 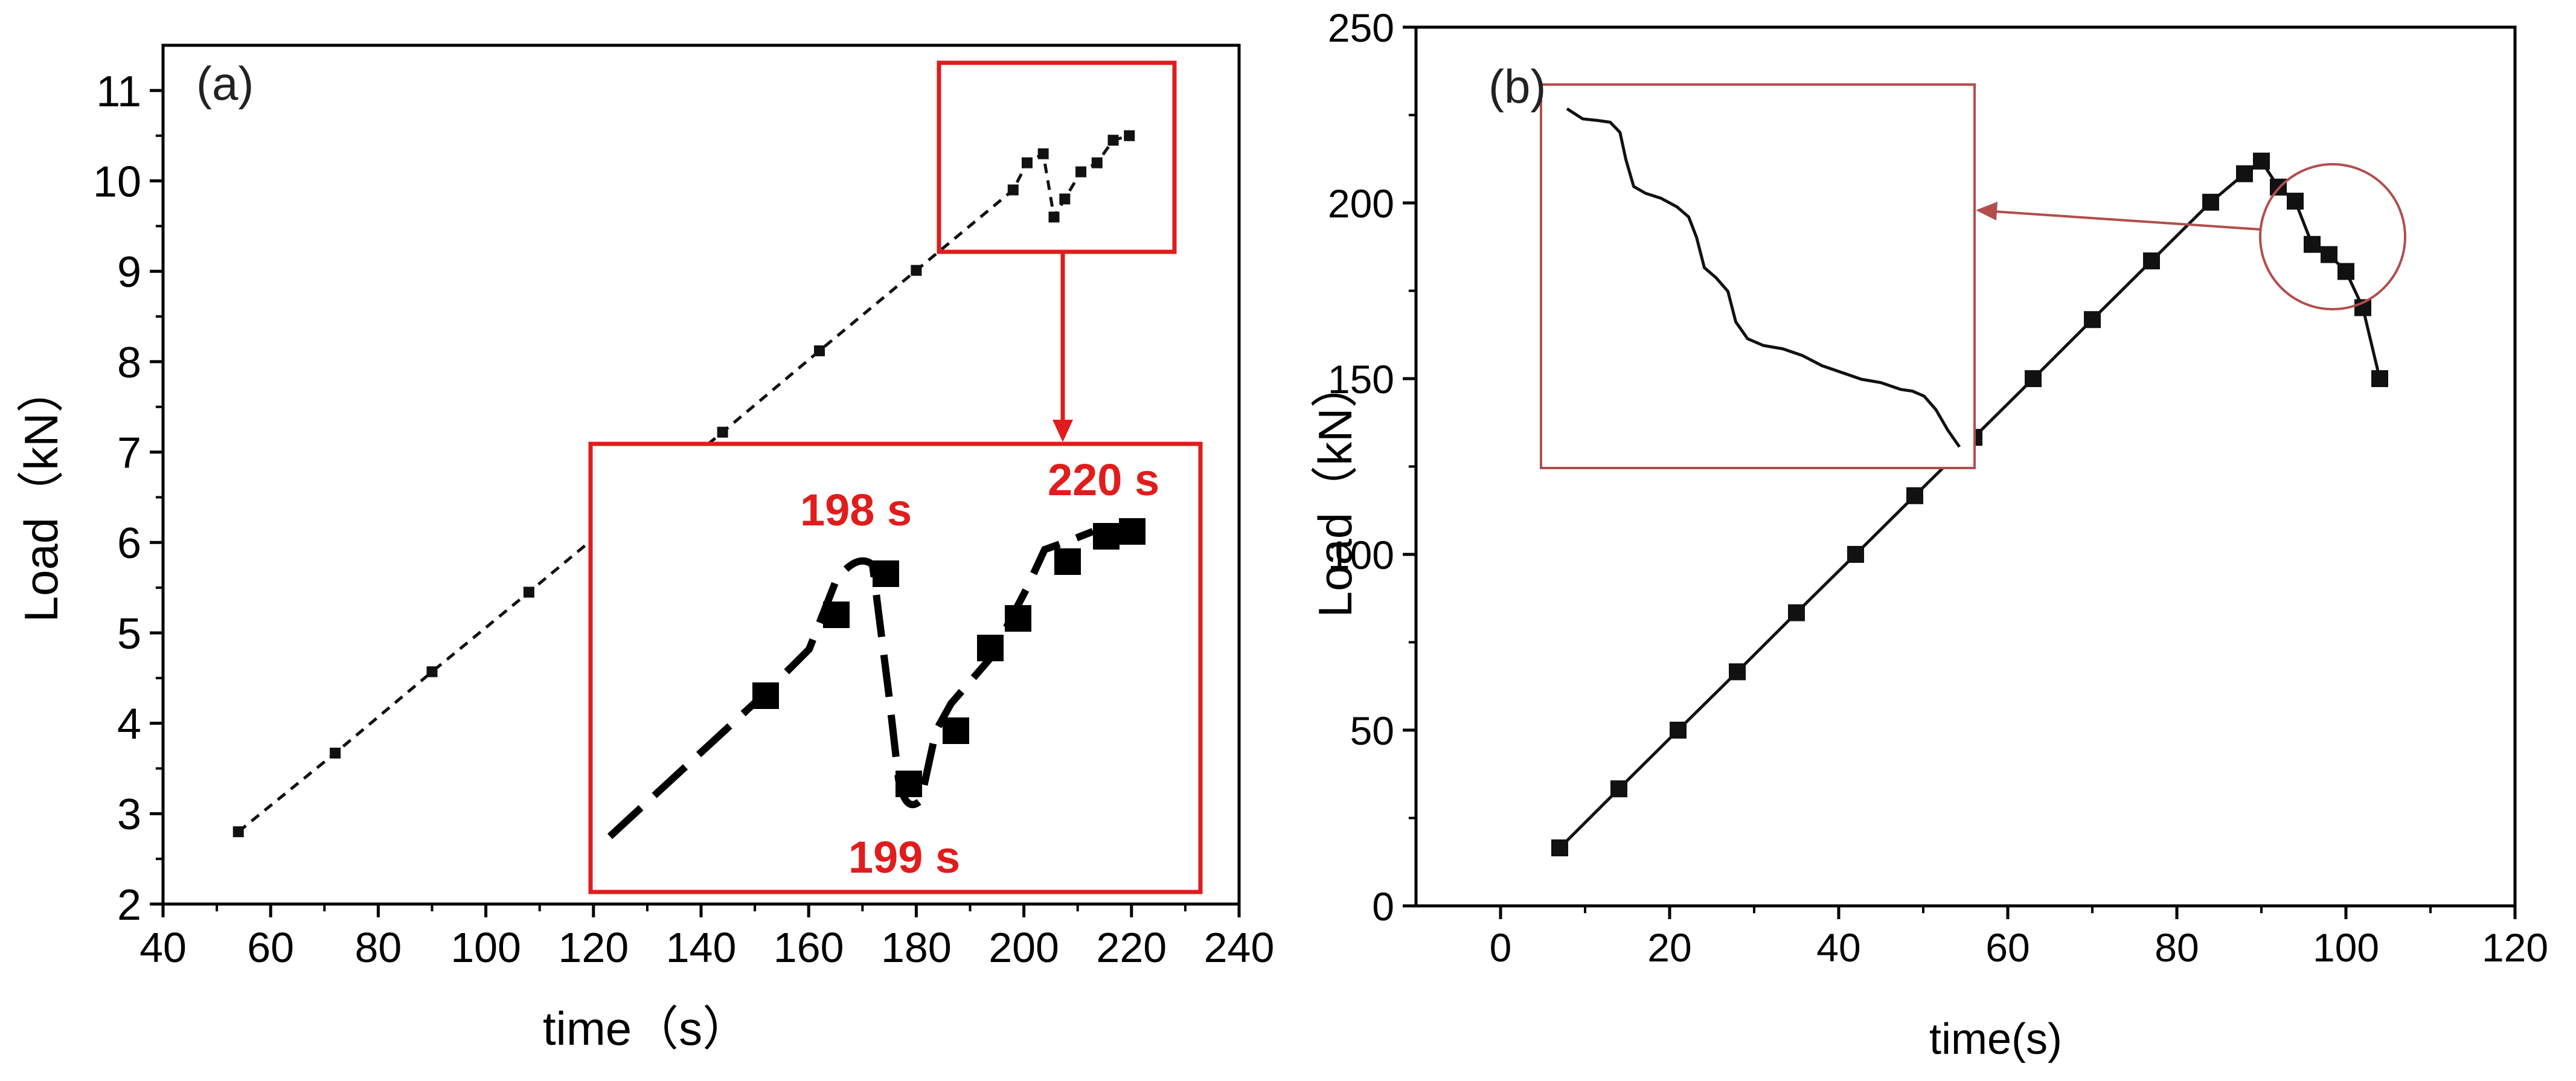 What do you see at coordinates (485, 947) in the screenshot?
I see `chart-a-x-tick-label: 100` at bounding box center [485, 947].